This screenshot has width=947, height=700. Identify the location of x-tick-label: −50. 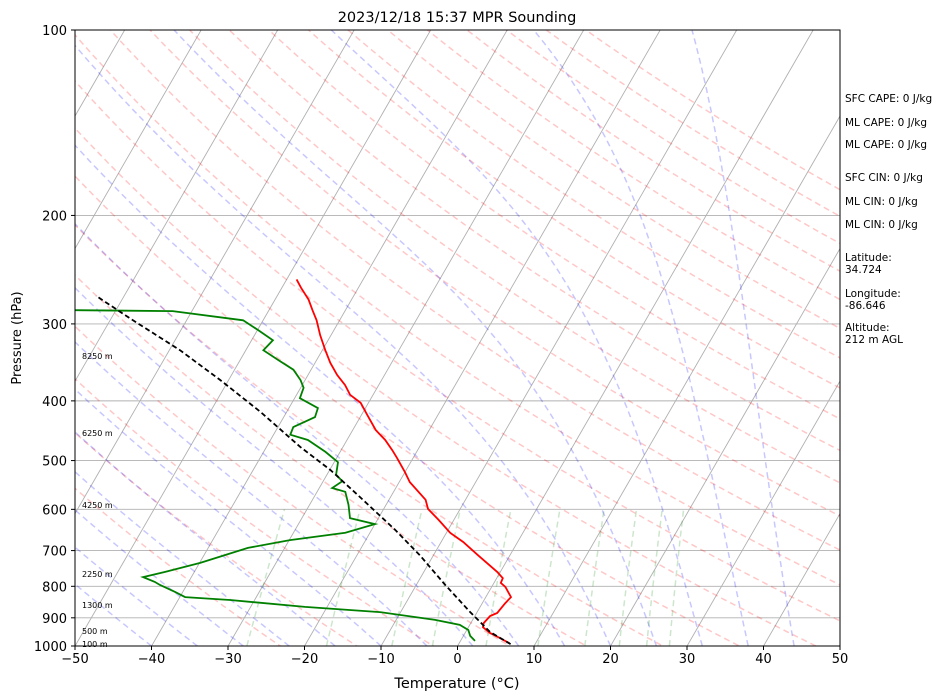
(74, 659).